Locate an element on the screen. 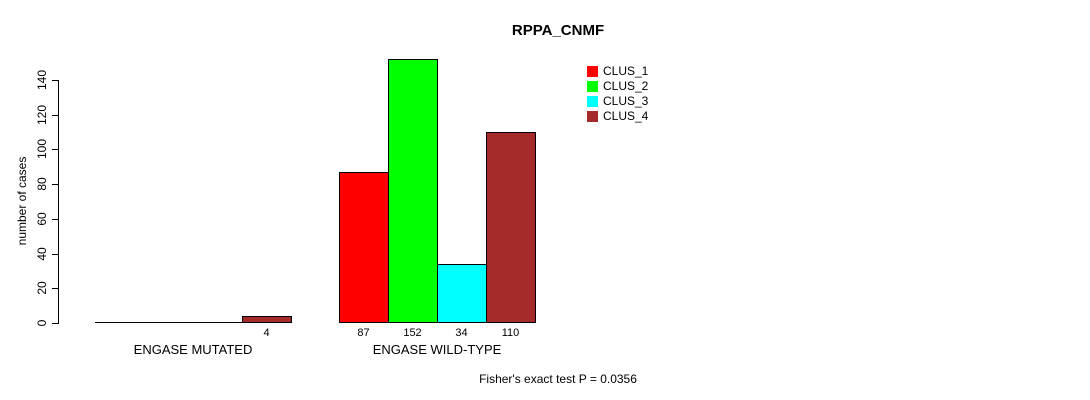 Image resolution: width=1090 pixels, height=400 pixels. y-tick-label: 140 is located at coordinates (42, 80).